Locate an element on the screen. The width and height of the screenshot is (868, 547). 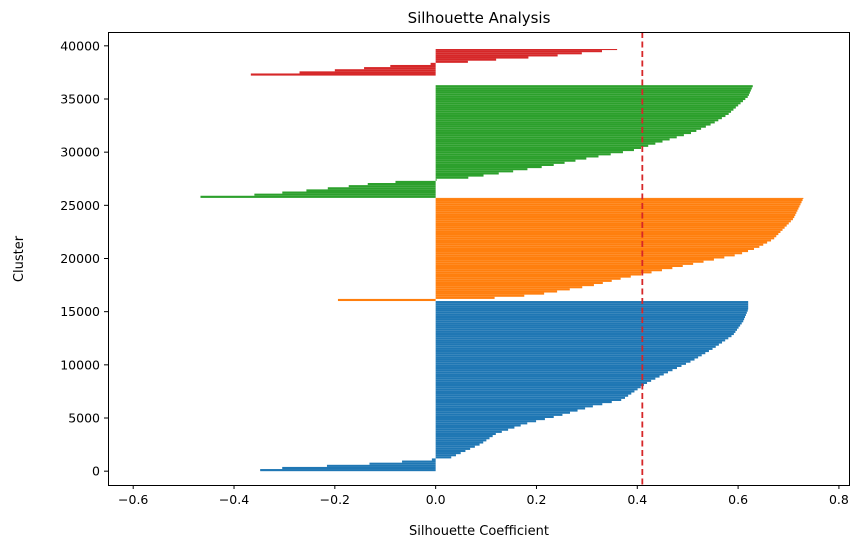
cluster-3-bars is located at coordinates (434, 62).